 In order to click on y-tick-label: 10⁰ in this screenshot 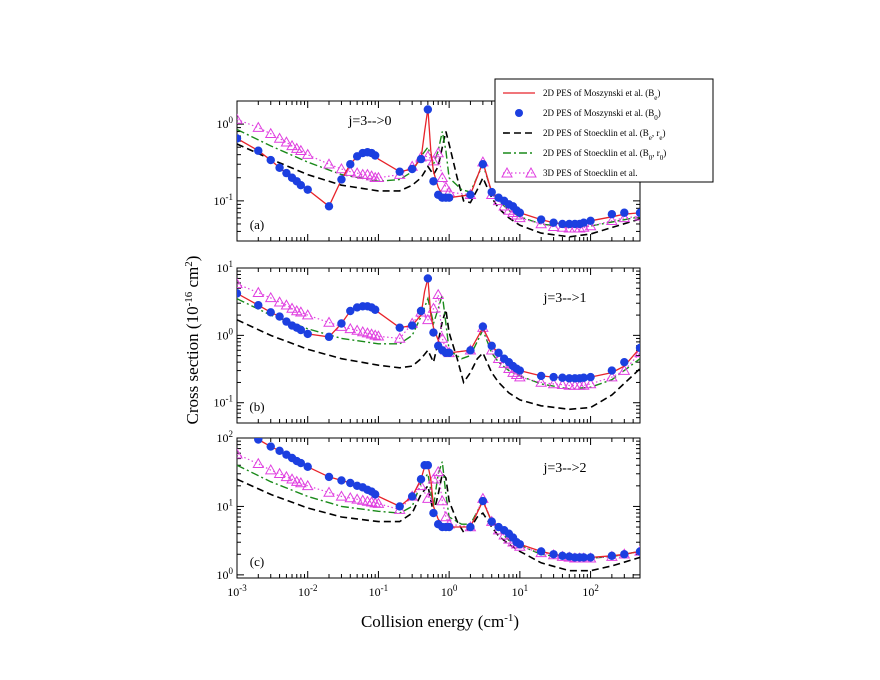, I will do `click(225, 334)`.